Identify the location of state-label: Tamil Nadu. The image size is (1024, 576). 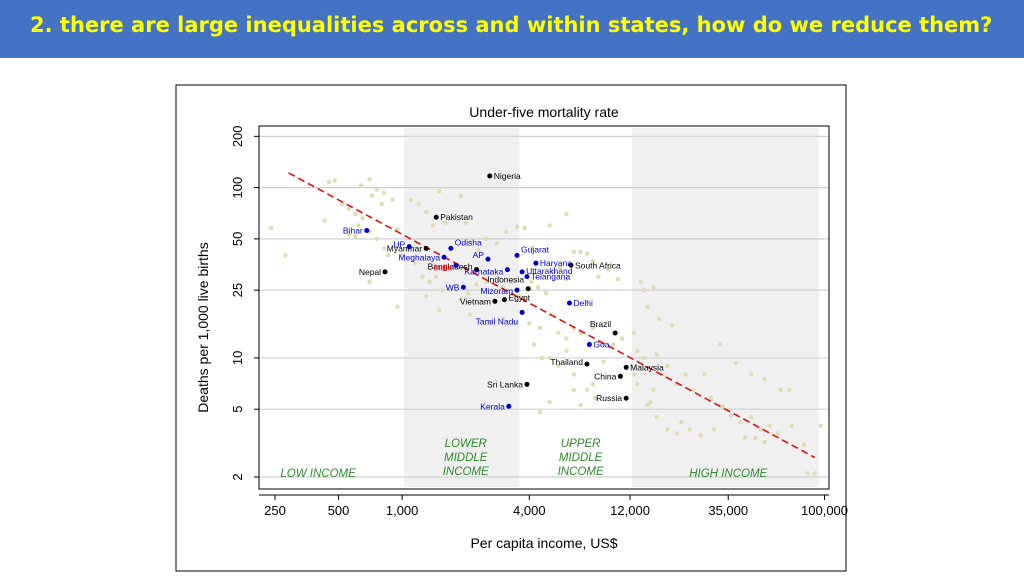
(497, 321).